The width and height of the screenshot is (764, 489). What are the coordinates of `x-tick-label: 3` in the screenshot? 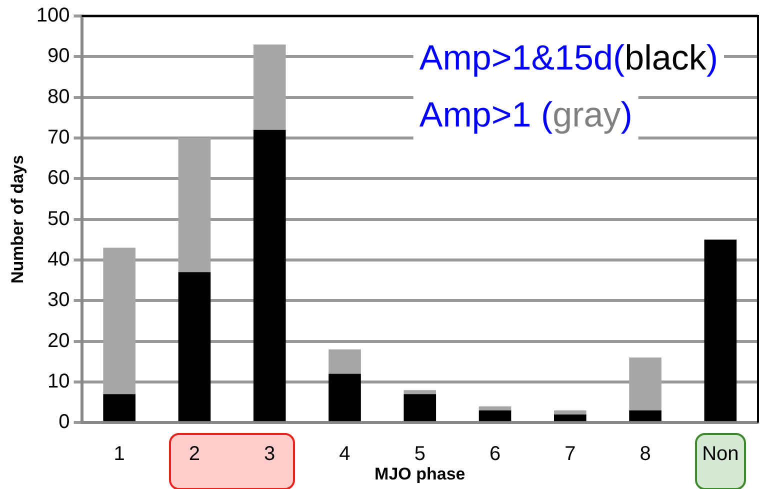 It's located at (270, 454).